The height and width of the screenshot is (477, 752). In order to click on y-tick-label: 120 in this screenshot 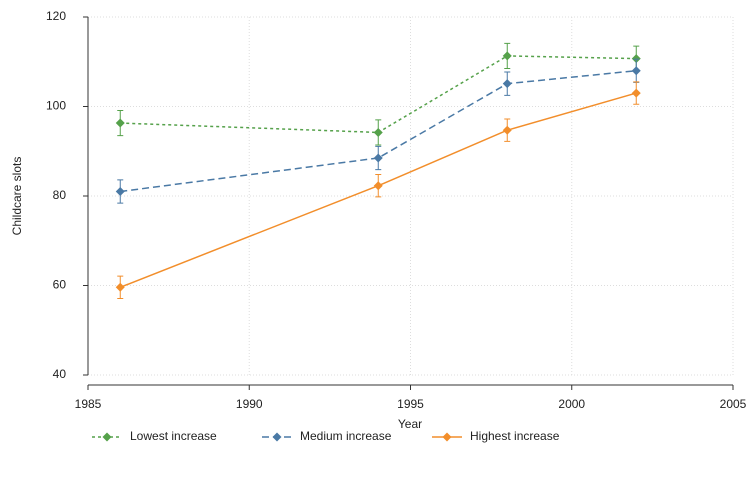, I will do `click(56, 16)`.